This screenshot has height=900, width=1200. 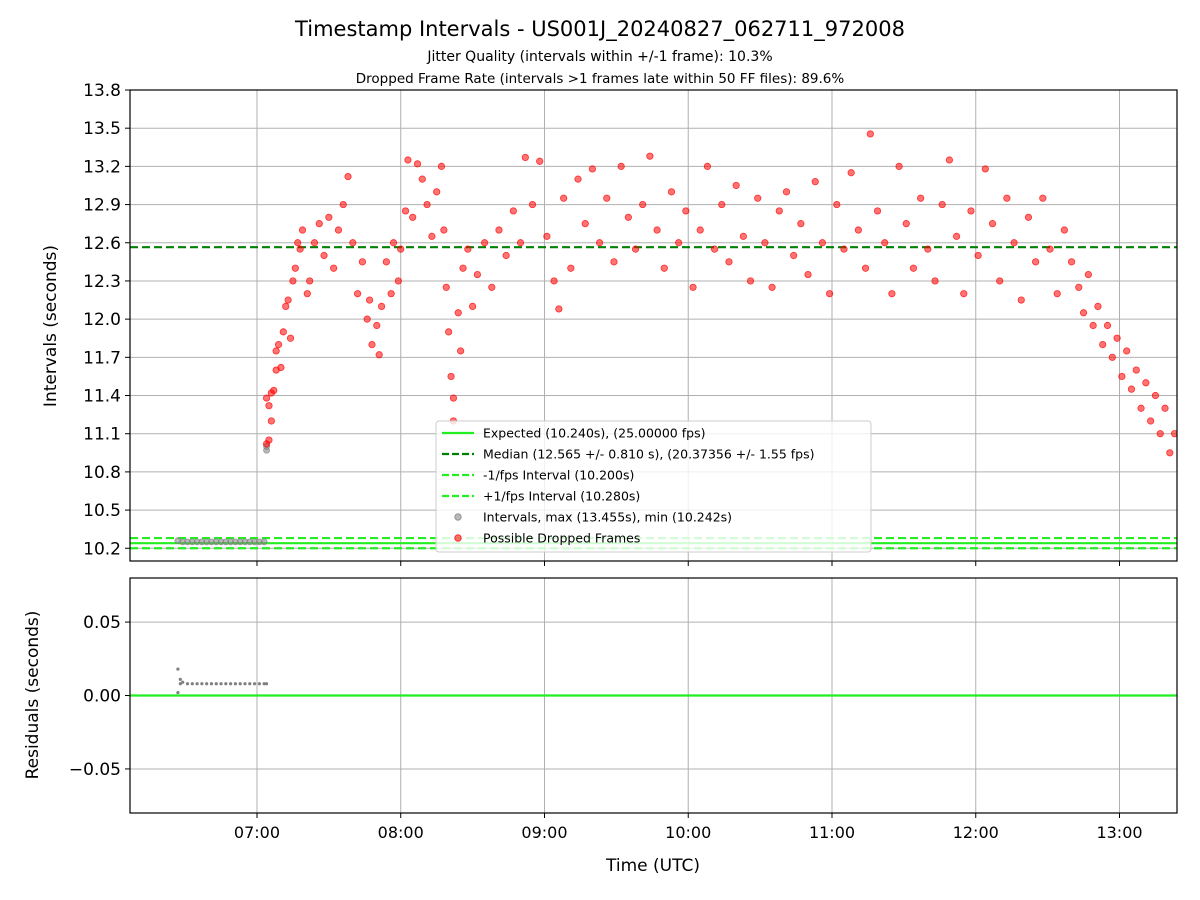 I want to click on legend-box, so click(x=653, y=486).